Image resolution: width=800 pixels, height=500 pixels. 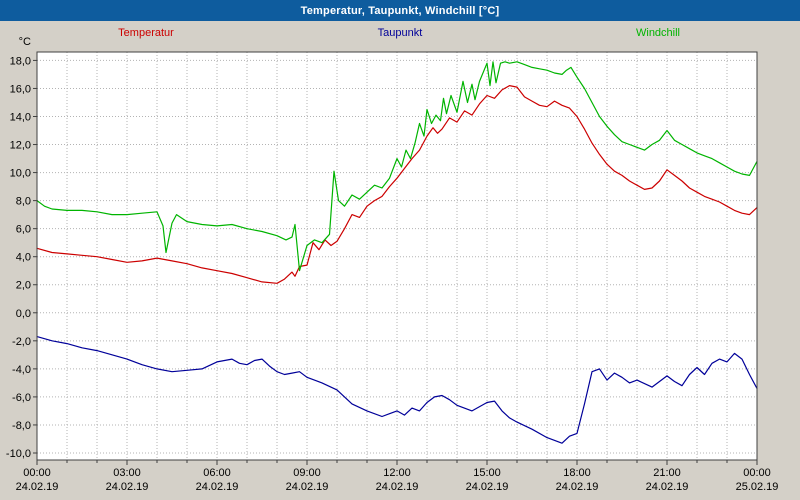 I want to click on y-tick-label: -2,0, so click(x=21, y=342).